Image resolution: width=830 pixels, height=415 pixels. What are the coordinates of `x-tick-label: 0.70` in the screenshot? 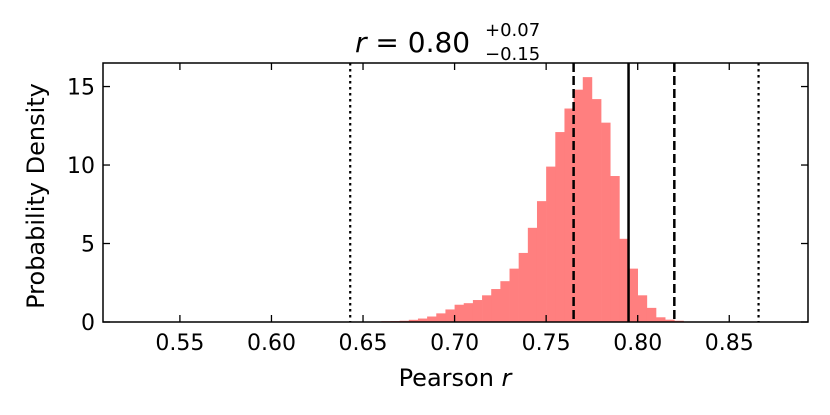 It's located at (454, 343).